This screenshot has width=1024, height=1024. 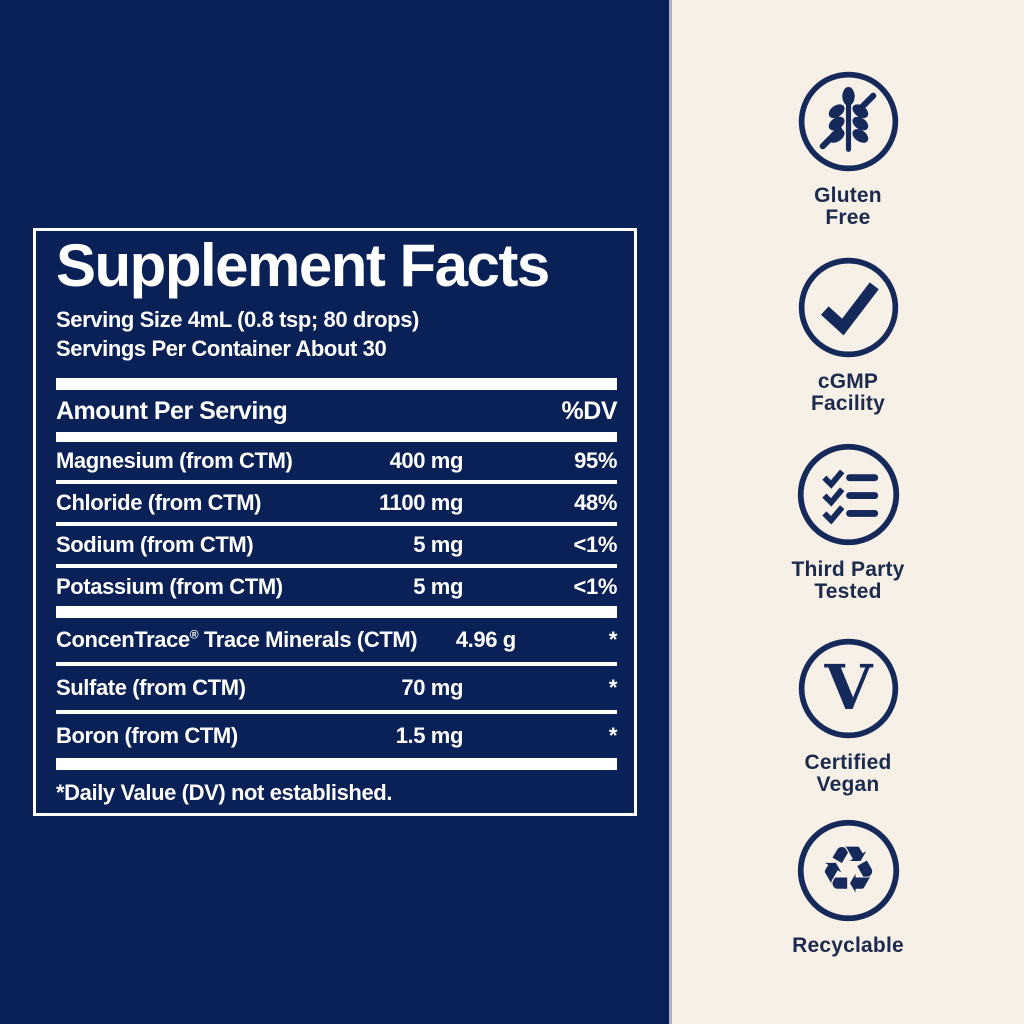 I want to click on badge-label: Gluten Free, so click(x=848, y=206).